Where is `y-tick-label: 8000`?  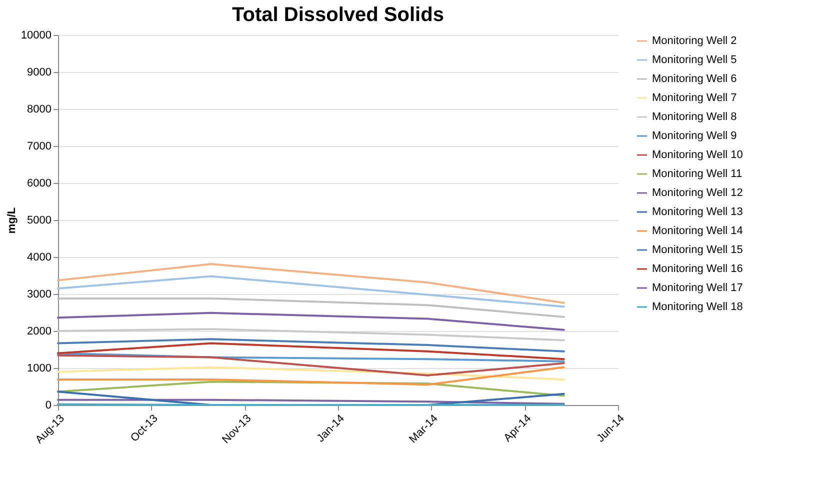 y-tick-label: 8000 is located at coordinates (39, 110).